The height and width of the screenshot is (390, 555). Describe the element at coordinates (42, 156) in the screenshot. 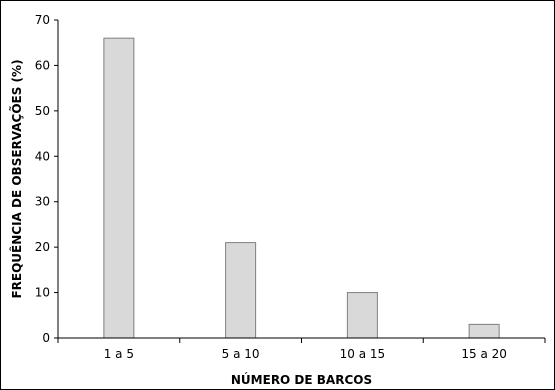

I see `y-tick-label-4: 40` at that location.